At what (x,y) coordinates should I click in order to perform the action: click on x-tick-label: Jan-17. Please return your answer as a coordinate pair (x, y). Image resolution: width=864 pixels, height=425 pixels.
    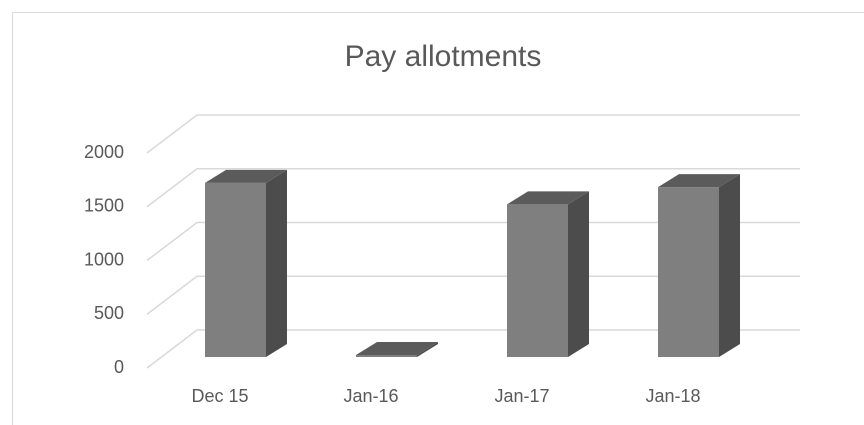
    Looking at the image, I should click on (521, 396).